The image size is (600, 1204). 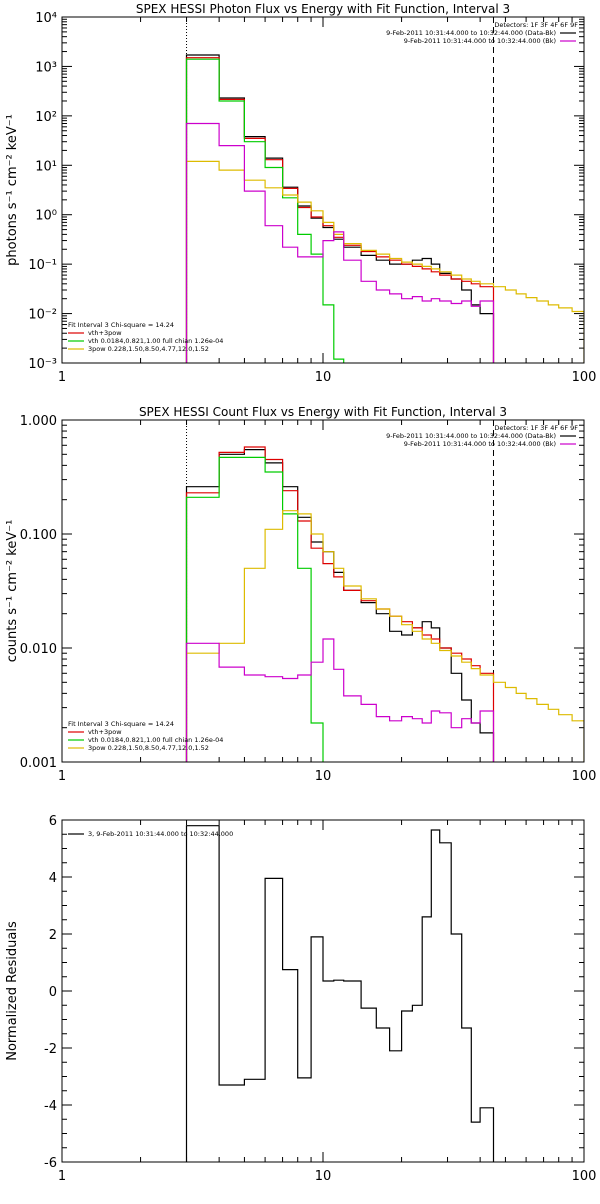 What do you see at coordinates (42, 364) in the screenshot?
I see `y-tick-label: 10⁻³` at bounding box center [42, 364].